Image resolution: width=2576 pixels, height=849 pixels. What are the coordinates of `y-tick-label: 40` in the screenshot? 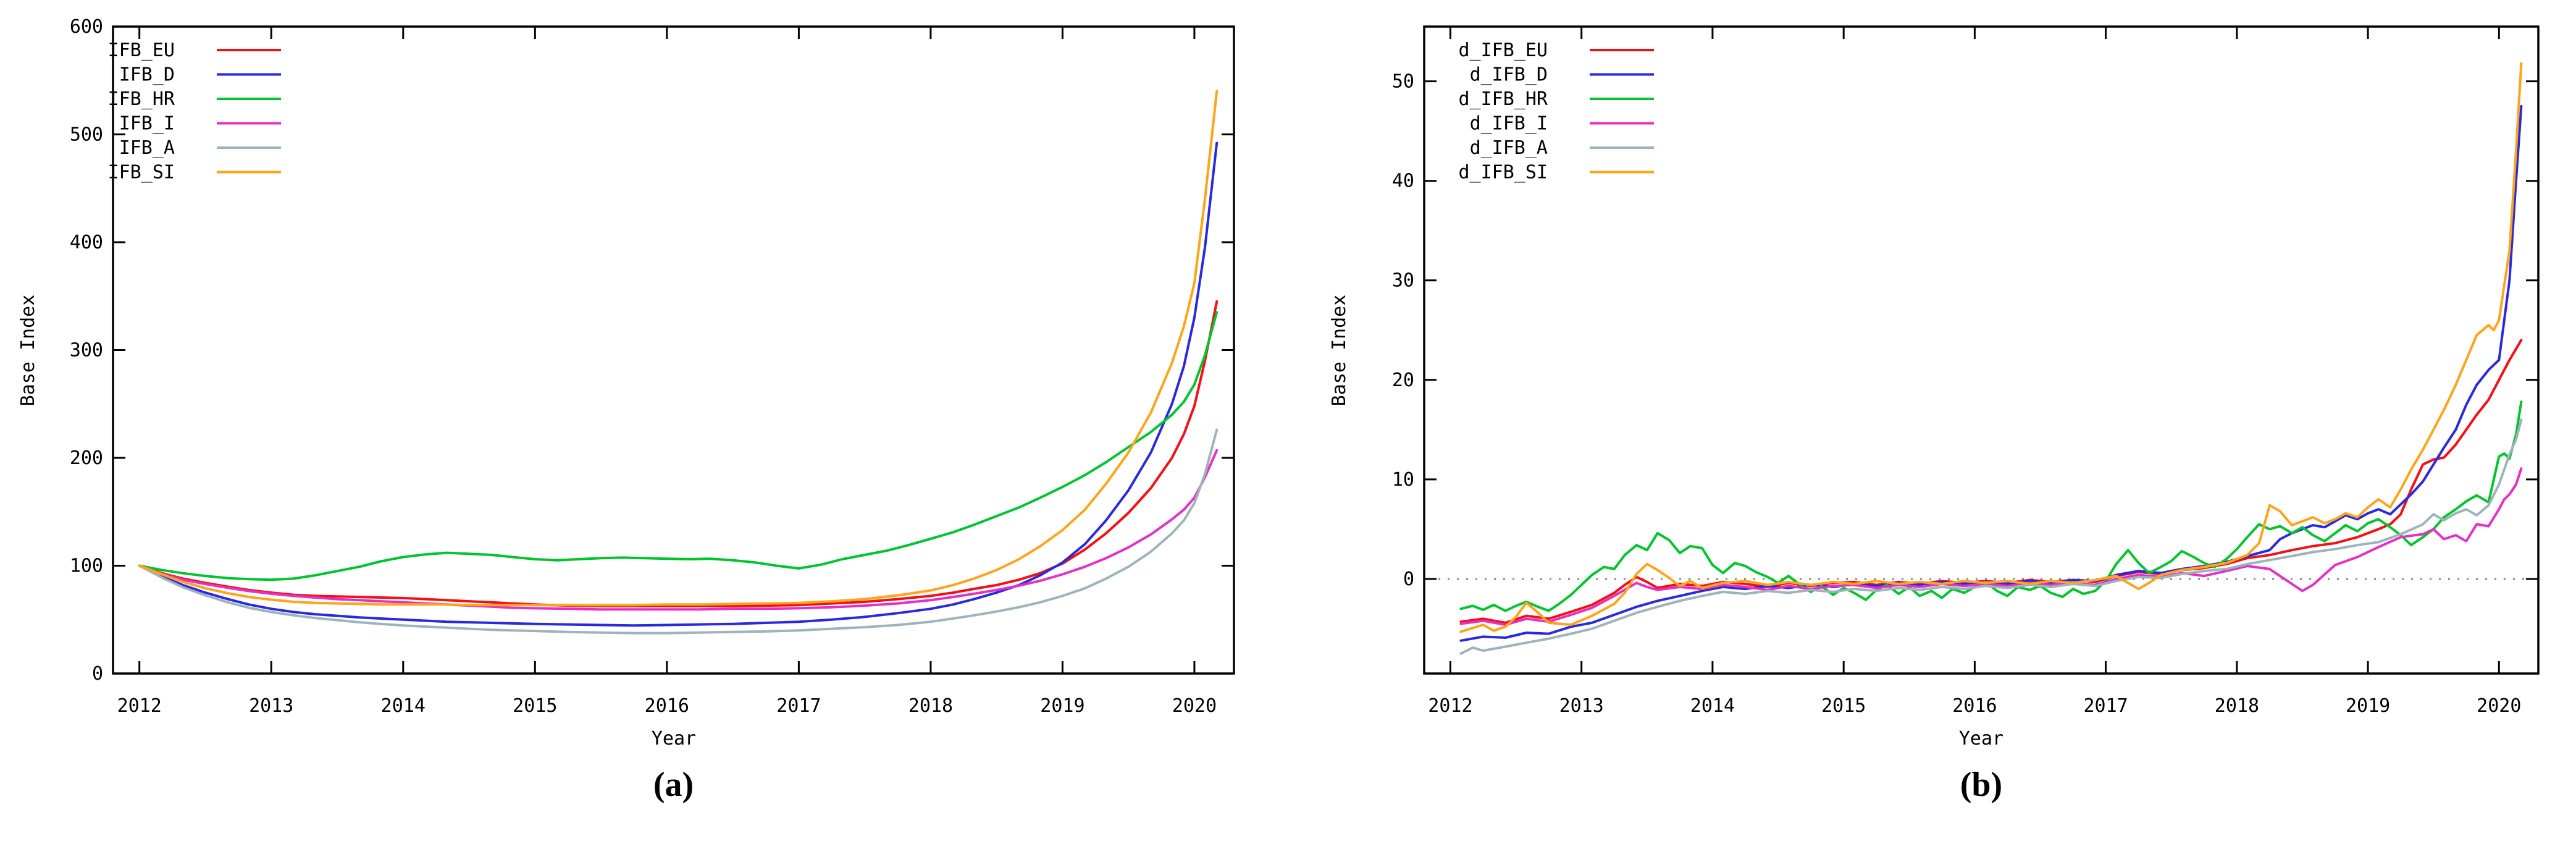 It's located at (1403, 182).